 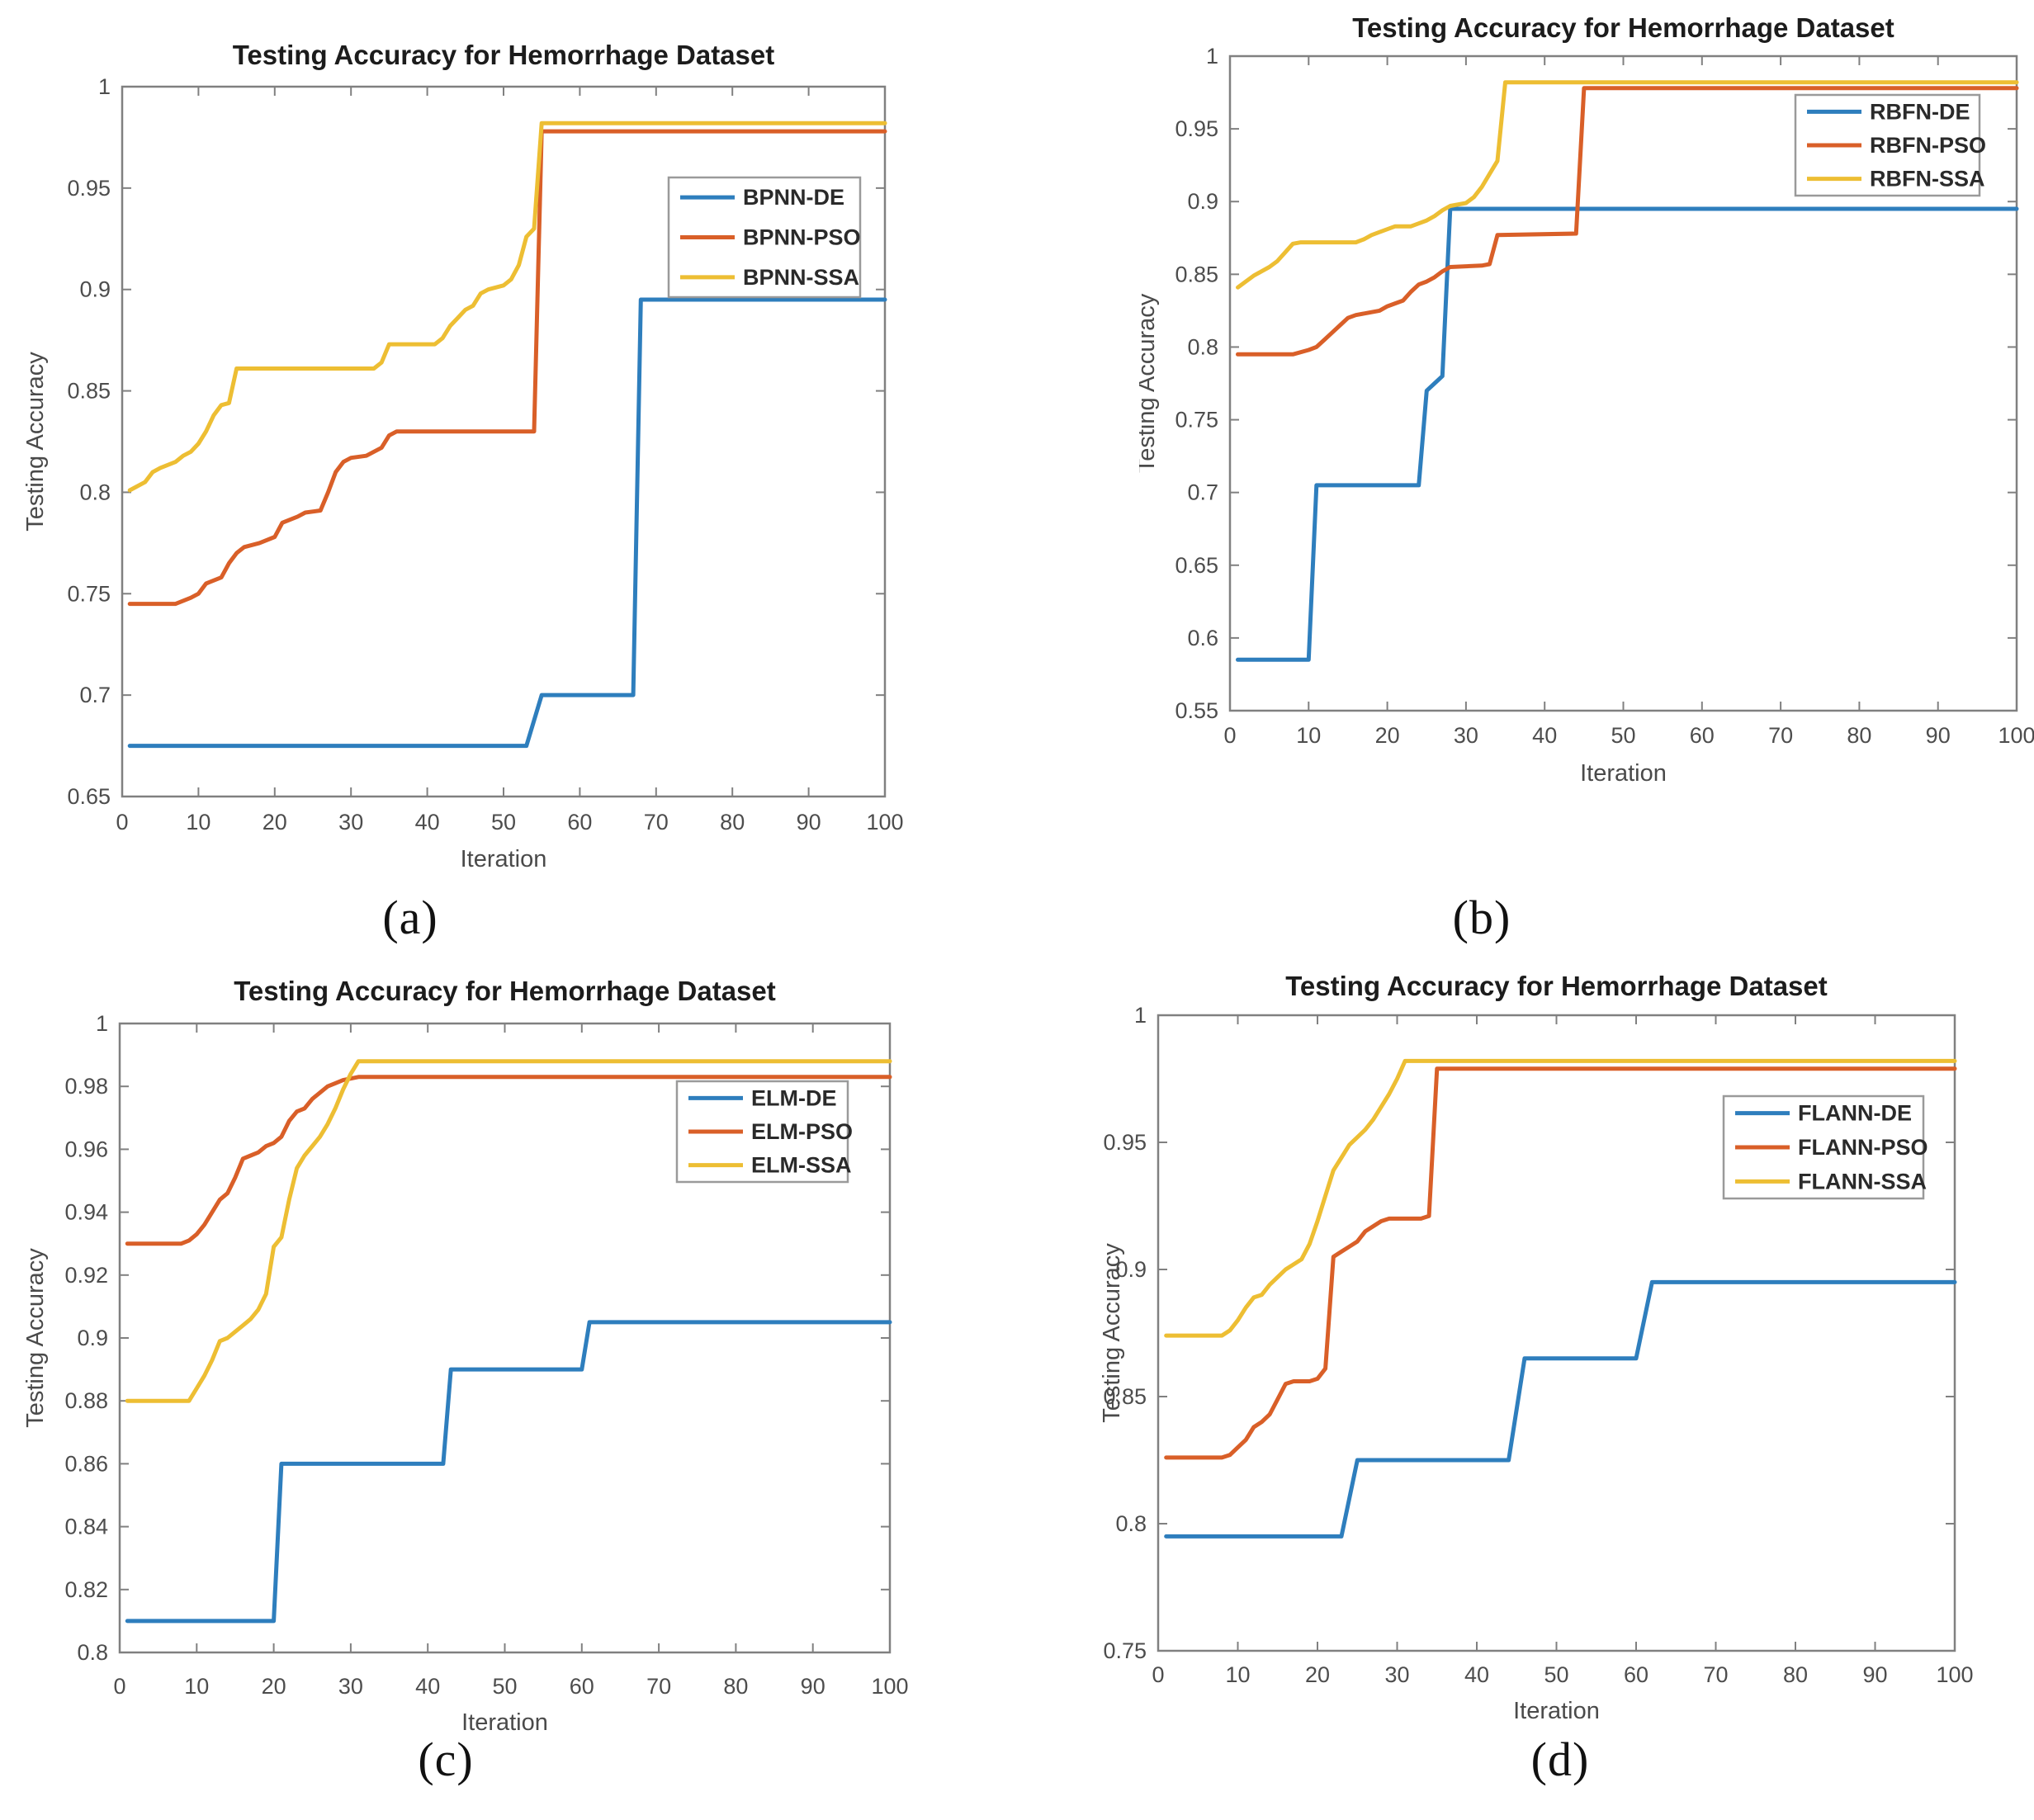 I want to click on series-line-ELM-PSO, so click(x=508, y=1160).